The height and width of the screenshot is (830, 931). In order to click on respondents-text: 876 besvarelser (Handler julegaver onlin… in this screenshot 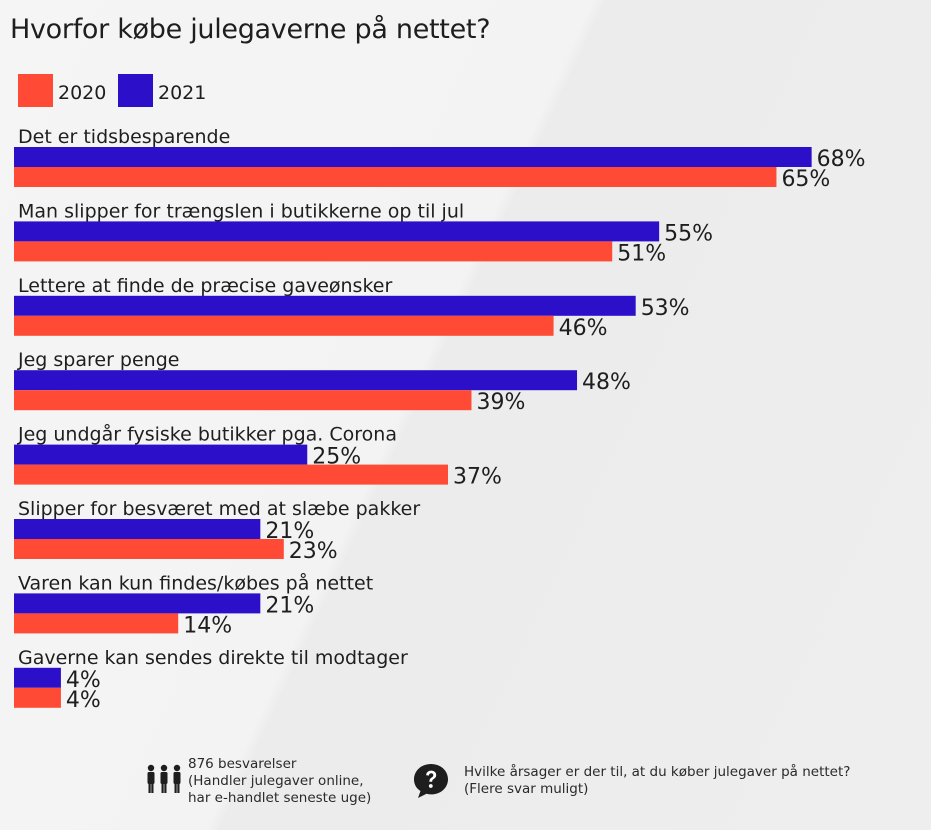, I will do `click(279, 781)`.